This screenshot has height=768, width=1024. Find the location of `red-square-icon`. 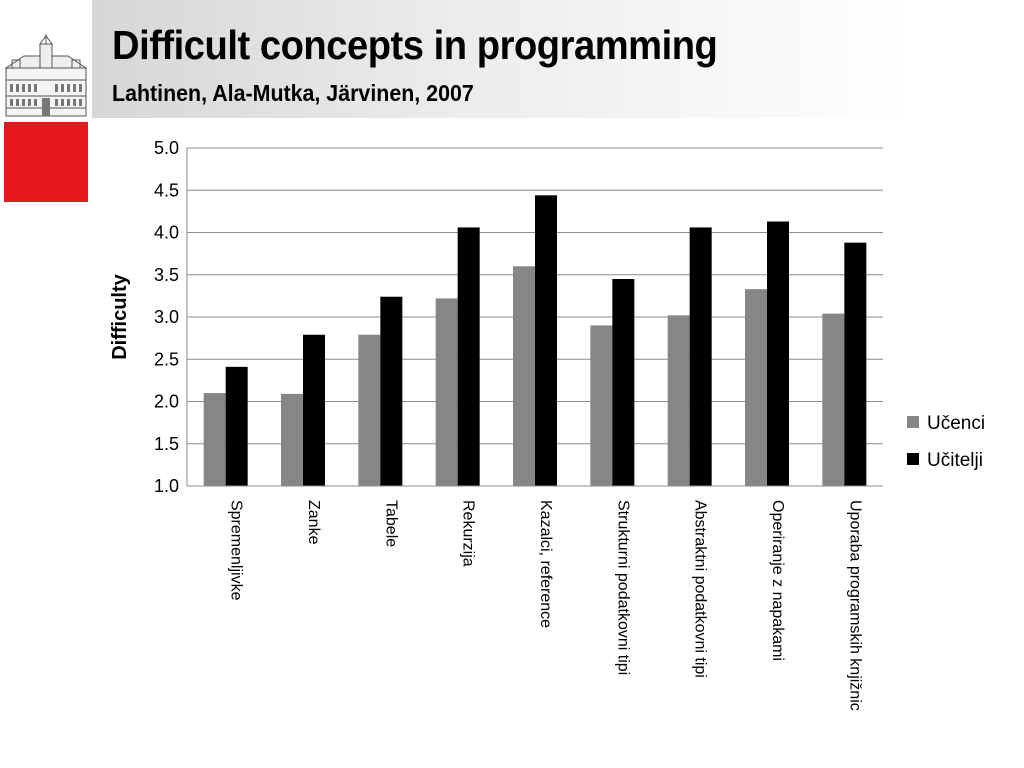

red-square-icon is located at coordinates (46, 162).